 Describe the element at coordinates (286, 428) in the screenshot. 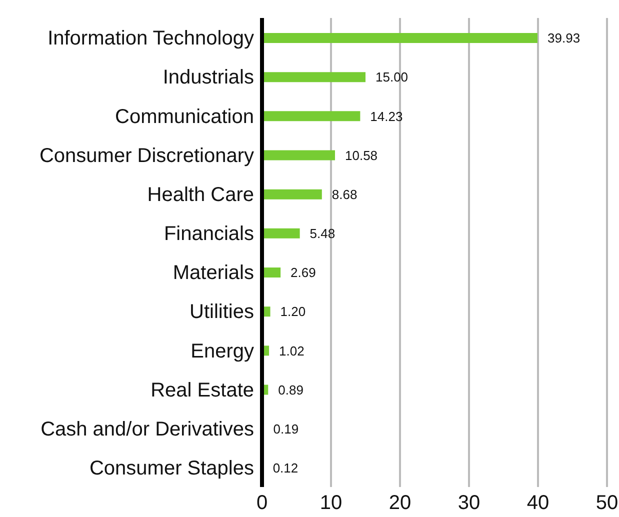

I see `data-label: 0.19` at that location.